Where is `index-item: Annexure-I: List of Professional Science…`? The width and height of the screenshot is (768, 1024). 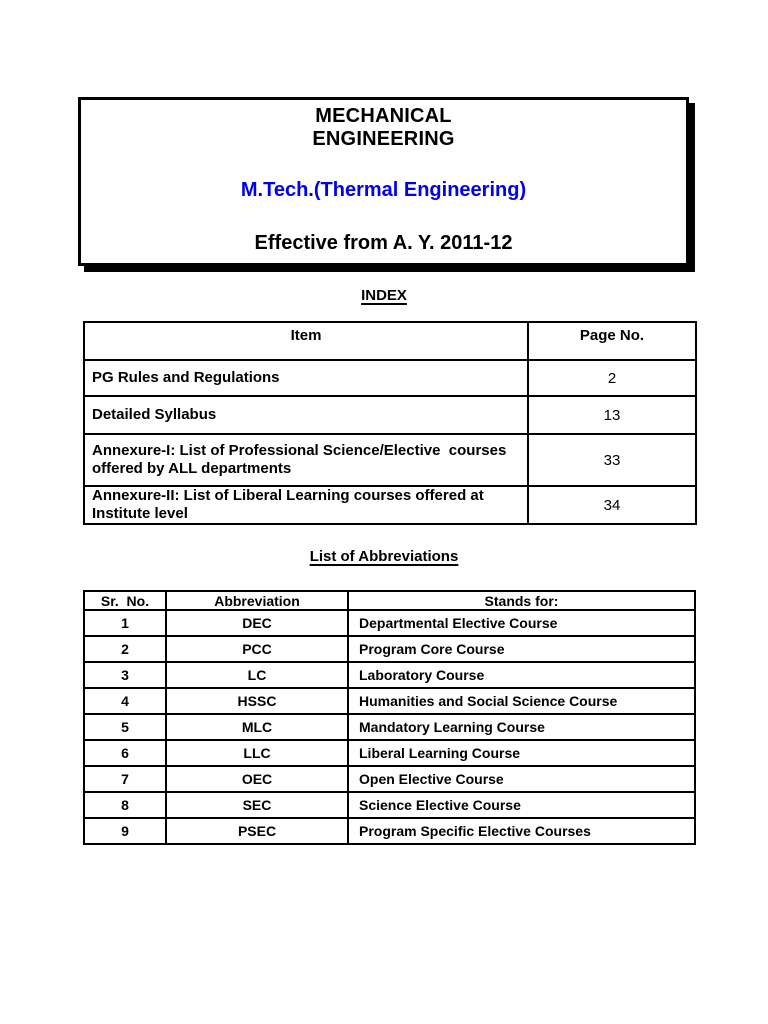
index-item: Annexure-I: List of Professional Science… is located at coordinates (306, 460).